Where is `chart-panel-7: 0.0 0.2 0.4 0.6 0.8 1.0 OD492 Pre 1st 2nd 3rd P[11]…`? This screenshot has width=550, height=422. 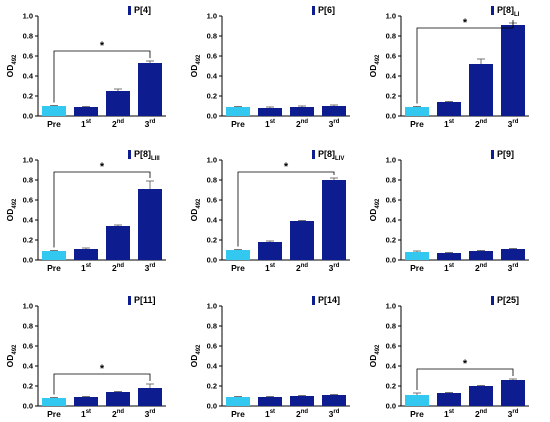
chart-panel-7: 0.0 0.2 0.4 0.6 0.8 1.0 OD492 Pre 1st 2nd 3rd P[11]… is located at coordinates (85, 357).